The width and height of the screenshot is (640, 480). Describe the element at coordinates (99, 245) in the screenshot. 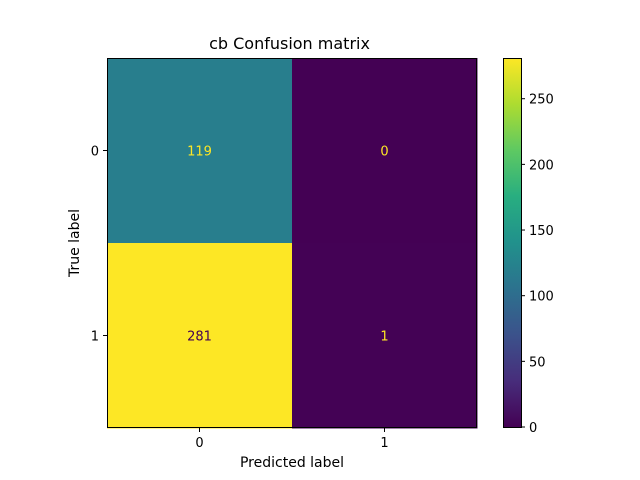

I see `y-axis-ticks: 01` at that location.